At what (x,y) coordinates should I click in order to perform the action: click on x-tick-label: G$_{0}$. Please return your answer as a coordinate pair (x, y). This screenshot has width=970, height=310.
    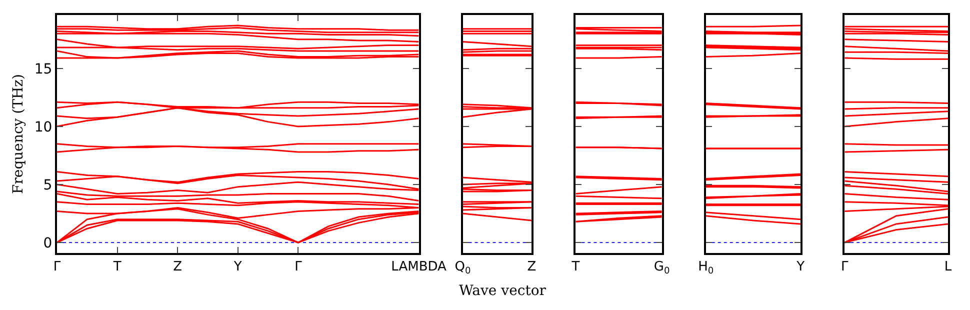
    Looking at the image, I should click on (662, 268).